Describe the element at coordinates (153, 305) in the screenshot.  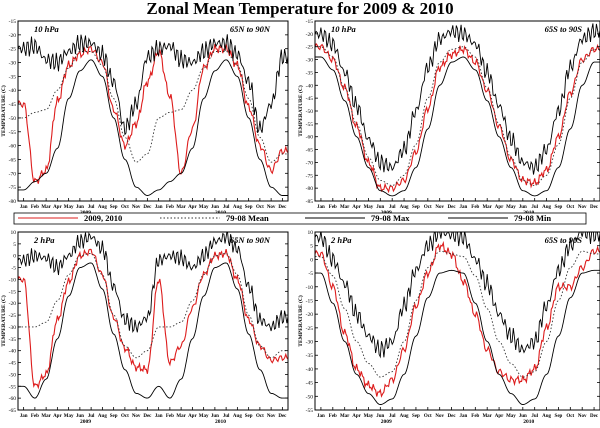
I see `series-line-79-08-mean` at that location.